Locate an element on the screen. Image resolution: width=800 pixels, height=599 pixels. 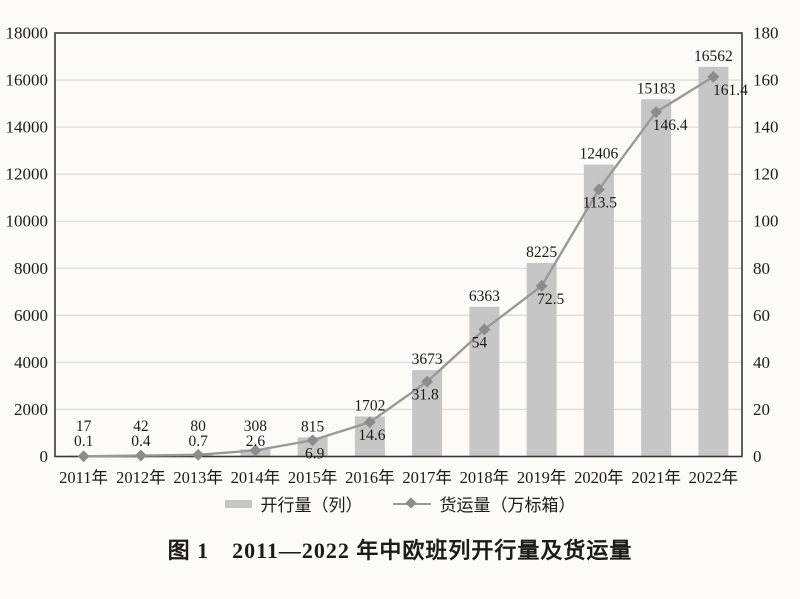
line-value-label: 0.4 is located at coordinates (141, 441).